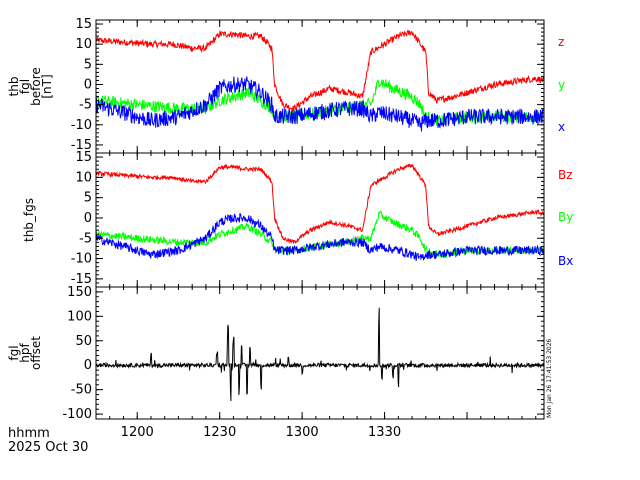 This screenshot has height=480, width=640. Describe the element at coordinates (83, 341) in the screenshot. I see `y-tick-label: 50` at that location.